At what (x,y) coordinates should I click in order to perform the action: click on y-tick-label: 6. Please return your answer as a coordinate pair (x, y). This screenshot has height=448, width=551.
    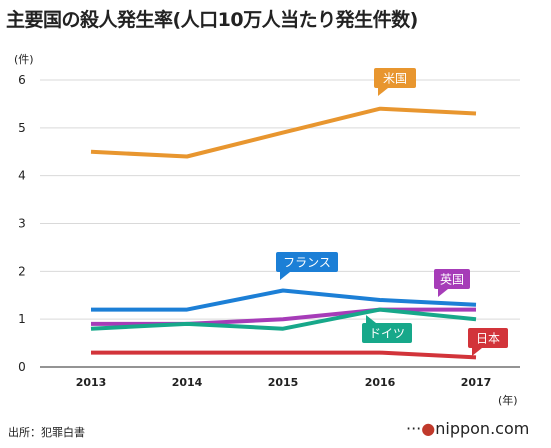
    Looking at the image, I should click on (22, 80).